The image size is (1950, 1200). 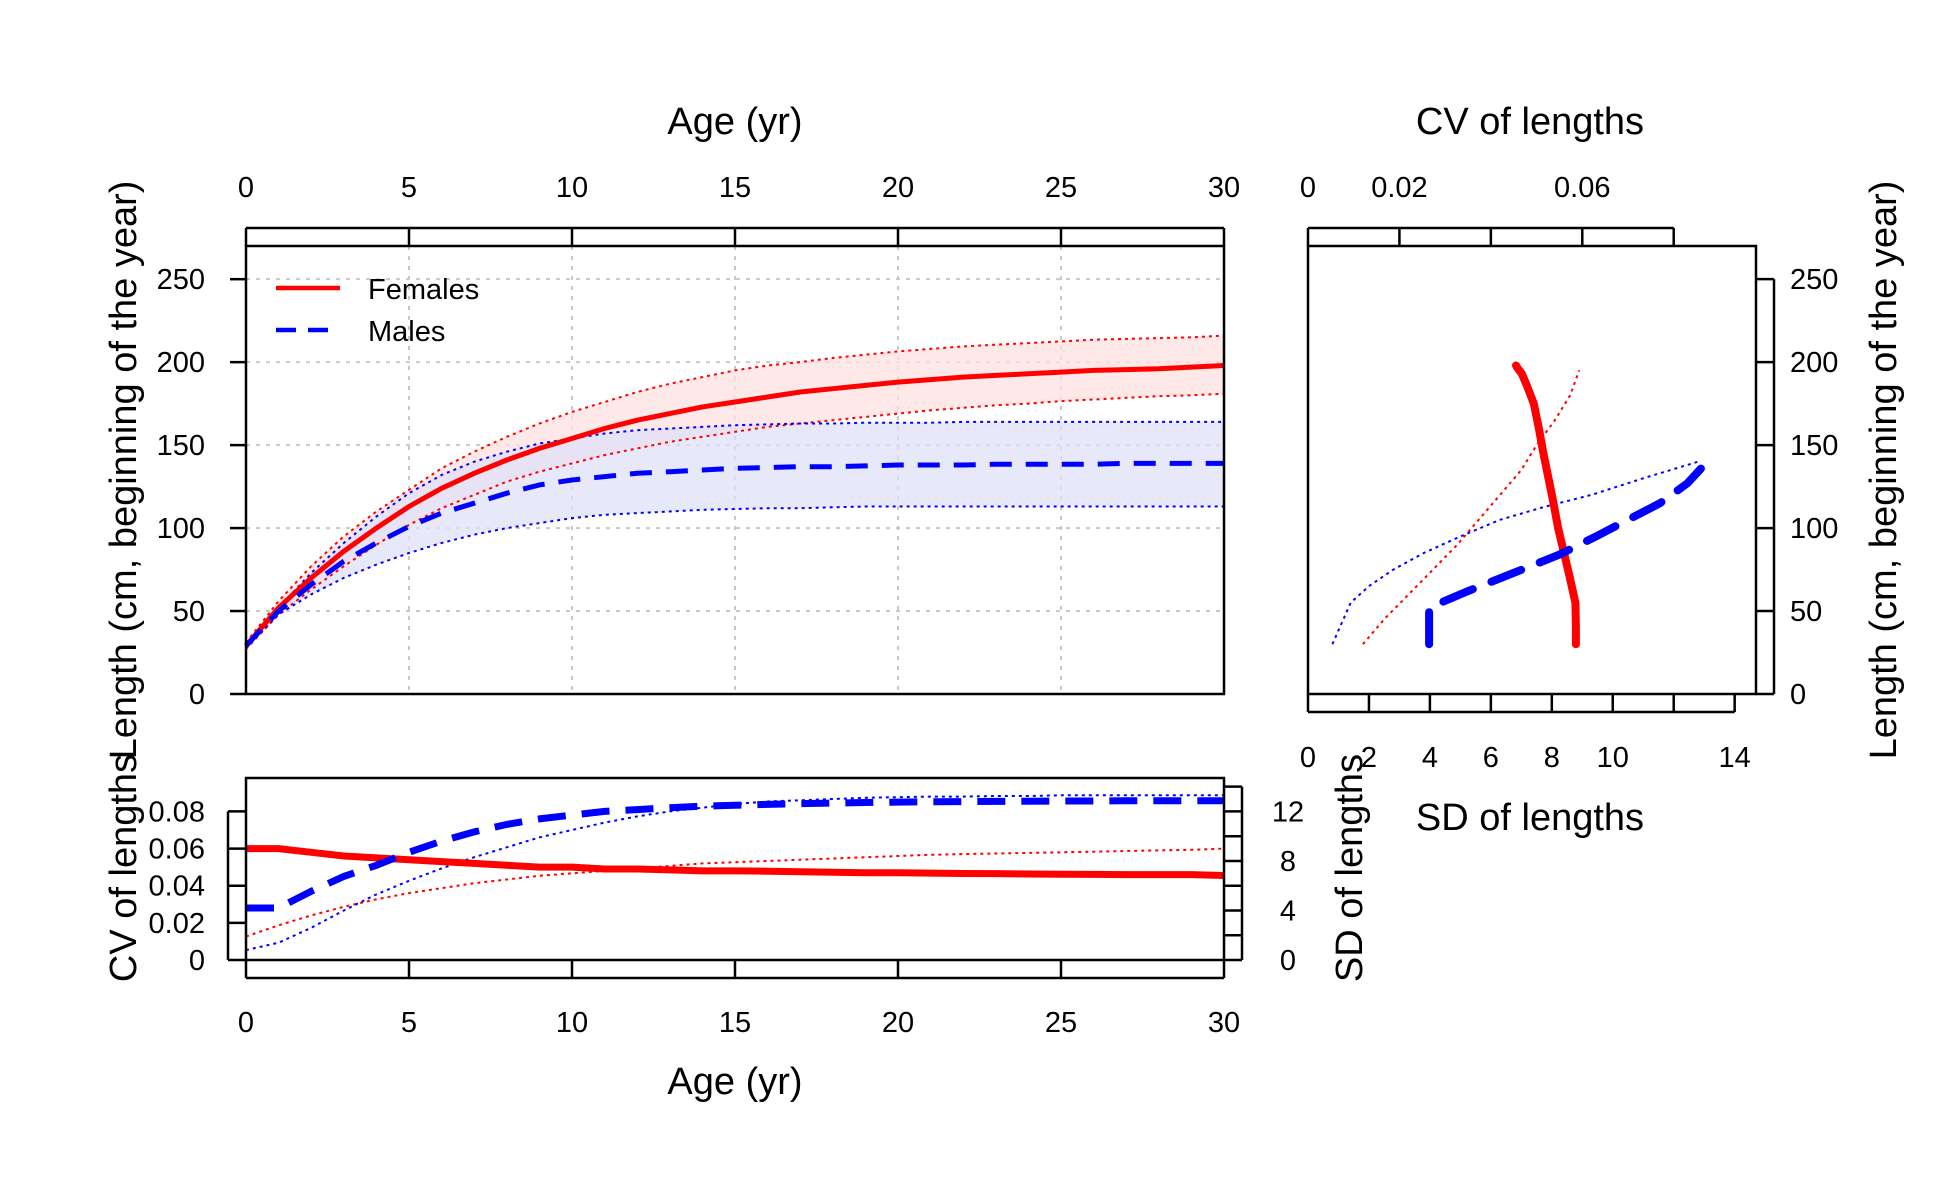 I want to click on lower-interval-line-males, so click(x=734, y=577).